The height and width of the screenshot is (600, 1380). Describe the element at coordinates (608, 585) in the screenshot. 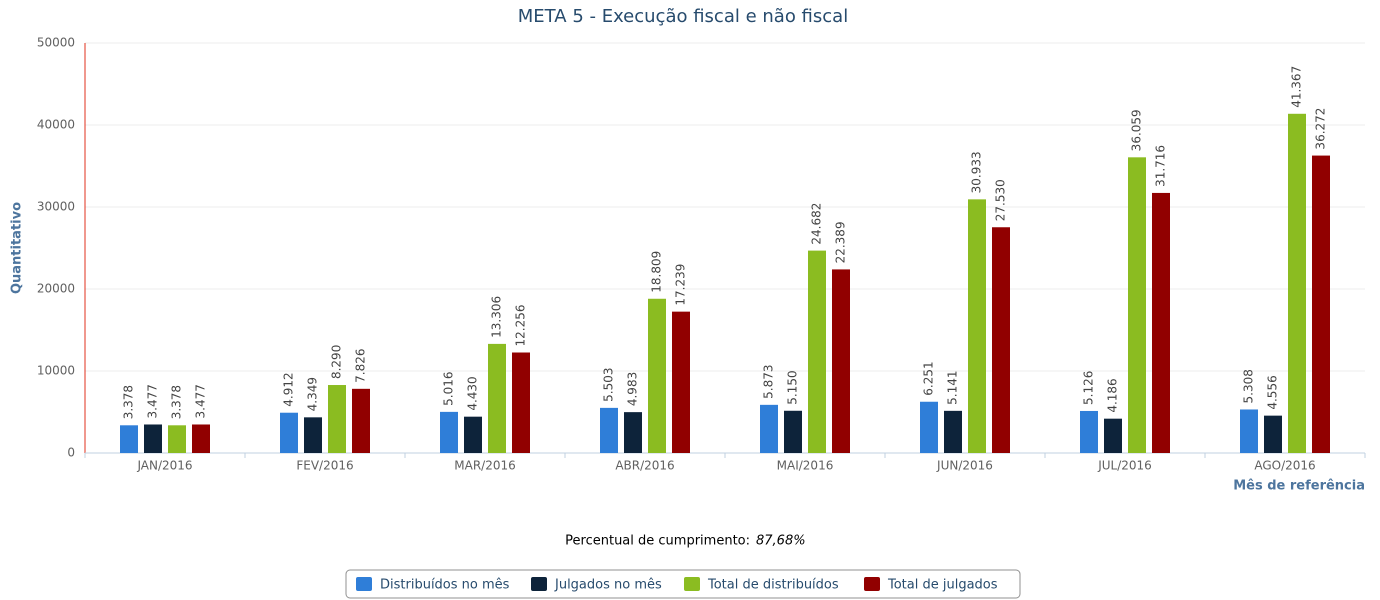

I see `legend-label: Julgados no mês` at that location.